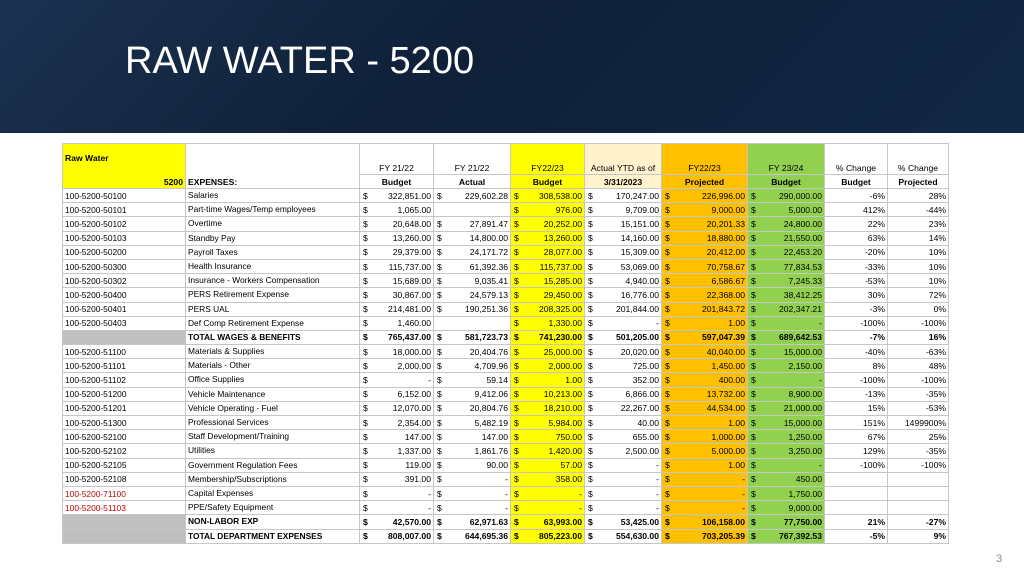 The image size is (1024, 576). I want to click on description: Payroll Taxes, so click(213, 251).